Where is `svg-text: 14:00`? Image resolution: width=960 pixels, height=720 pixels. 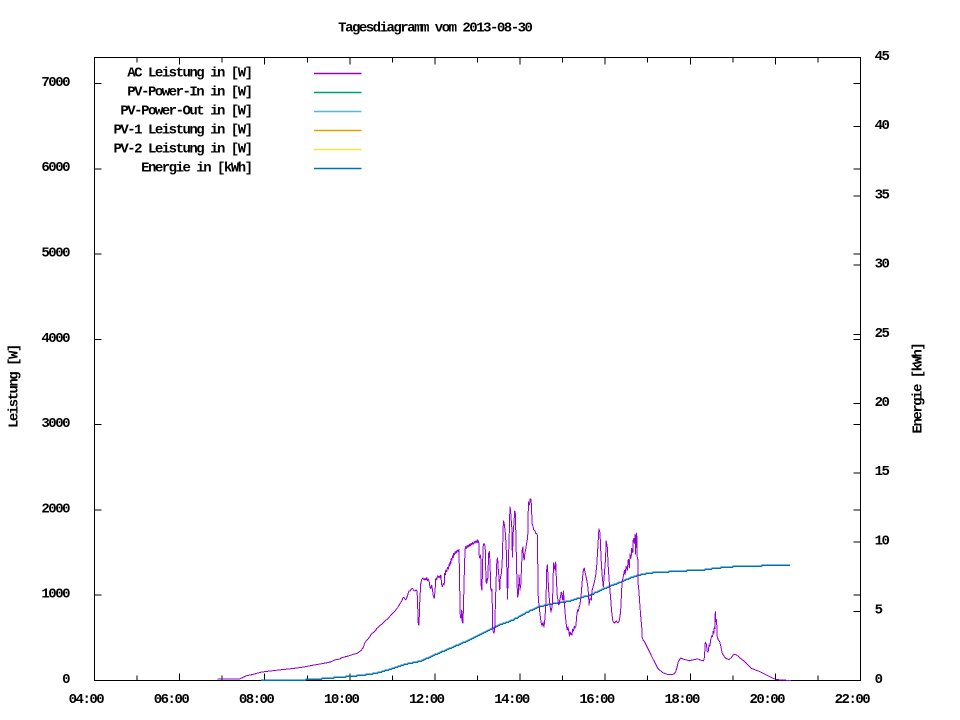 svg-text: 14:00 is located at coordinates (512, 700).